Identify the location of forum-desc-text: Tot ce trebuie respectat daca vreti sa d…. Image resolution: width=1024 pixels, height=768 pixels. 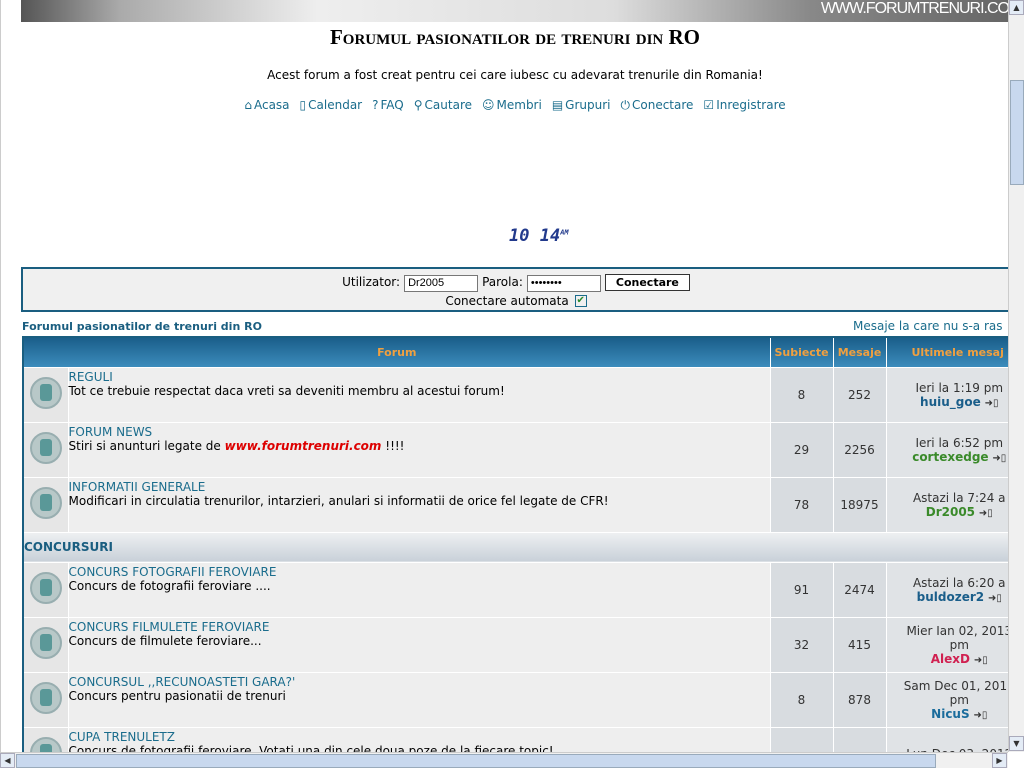
(286, 390).